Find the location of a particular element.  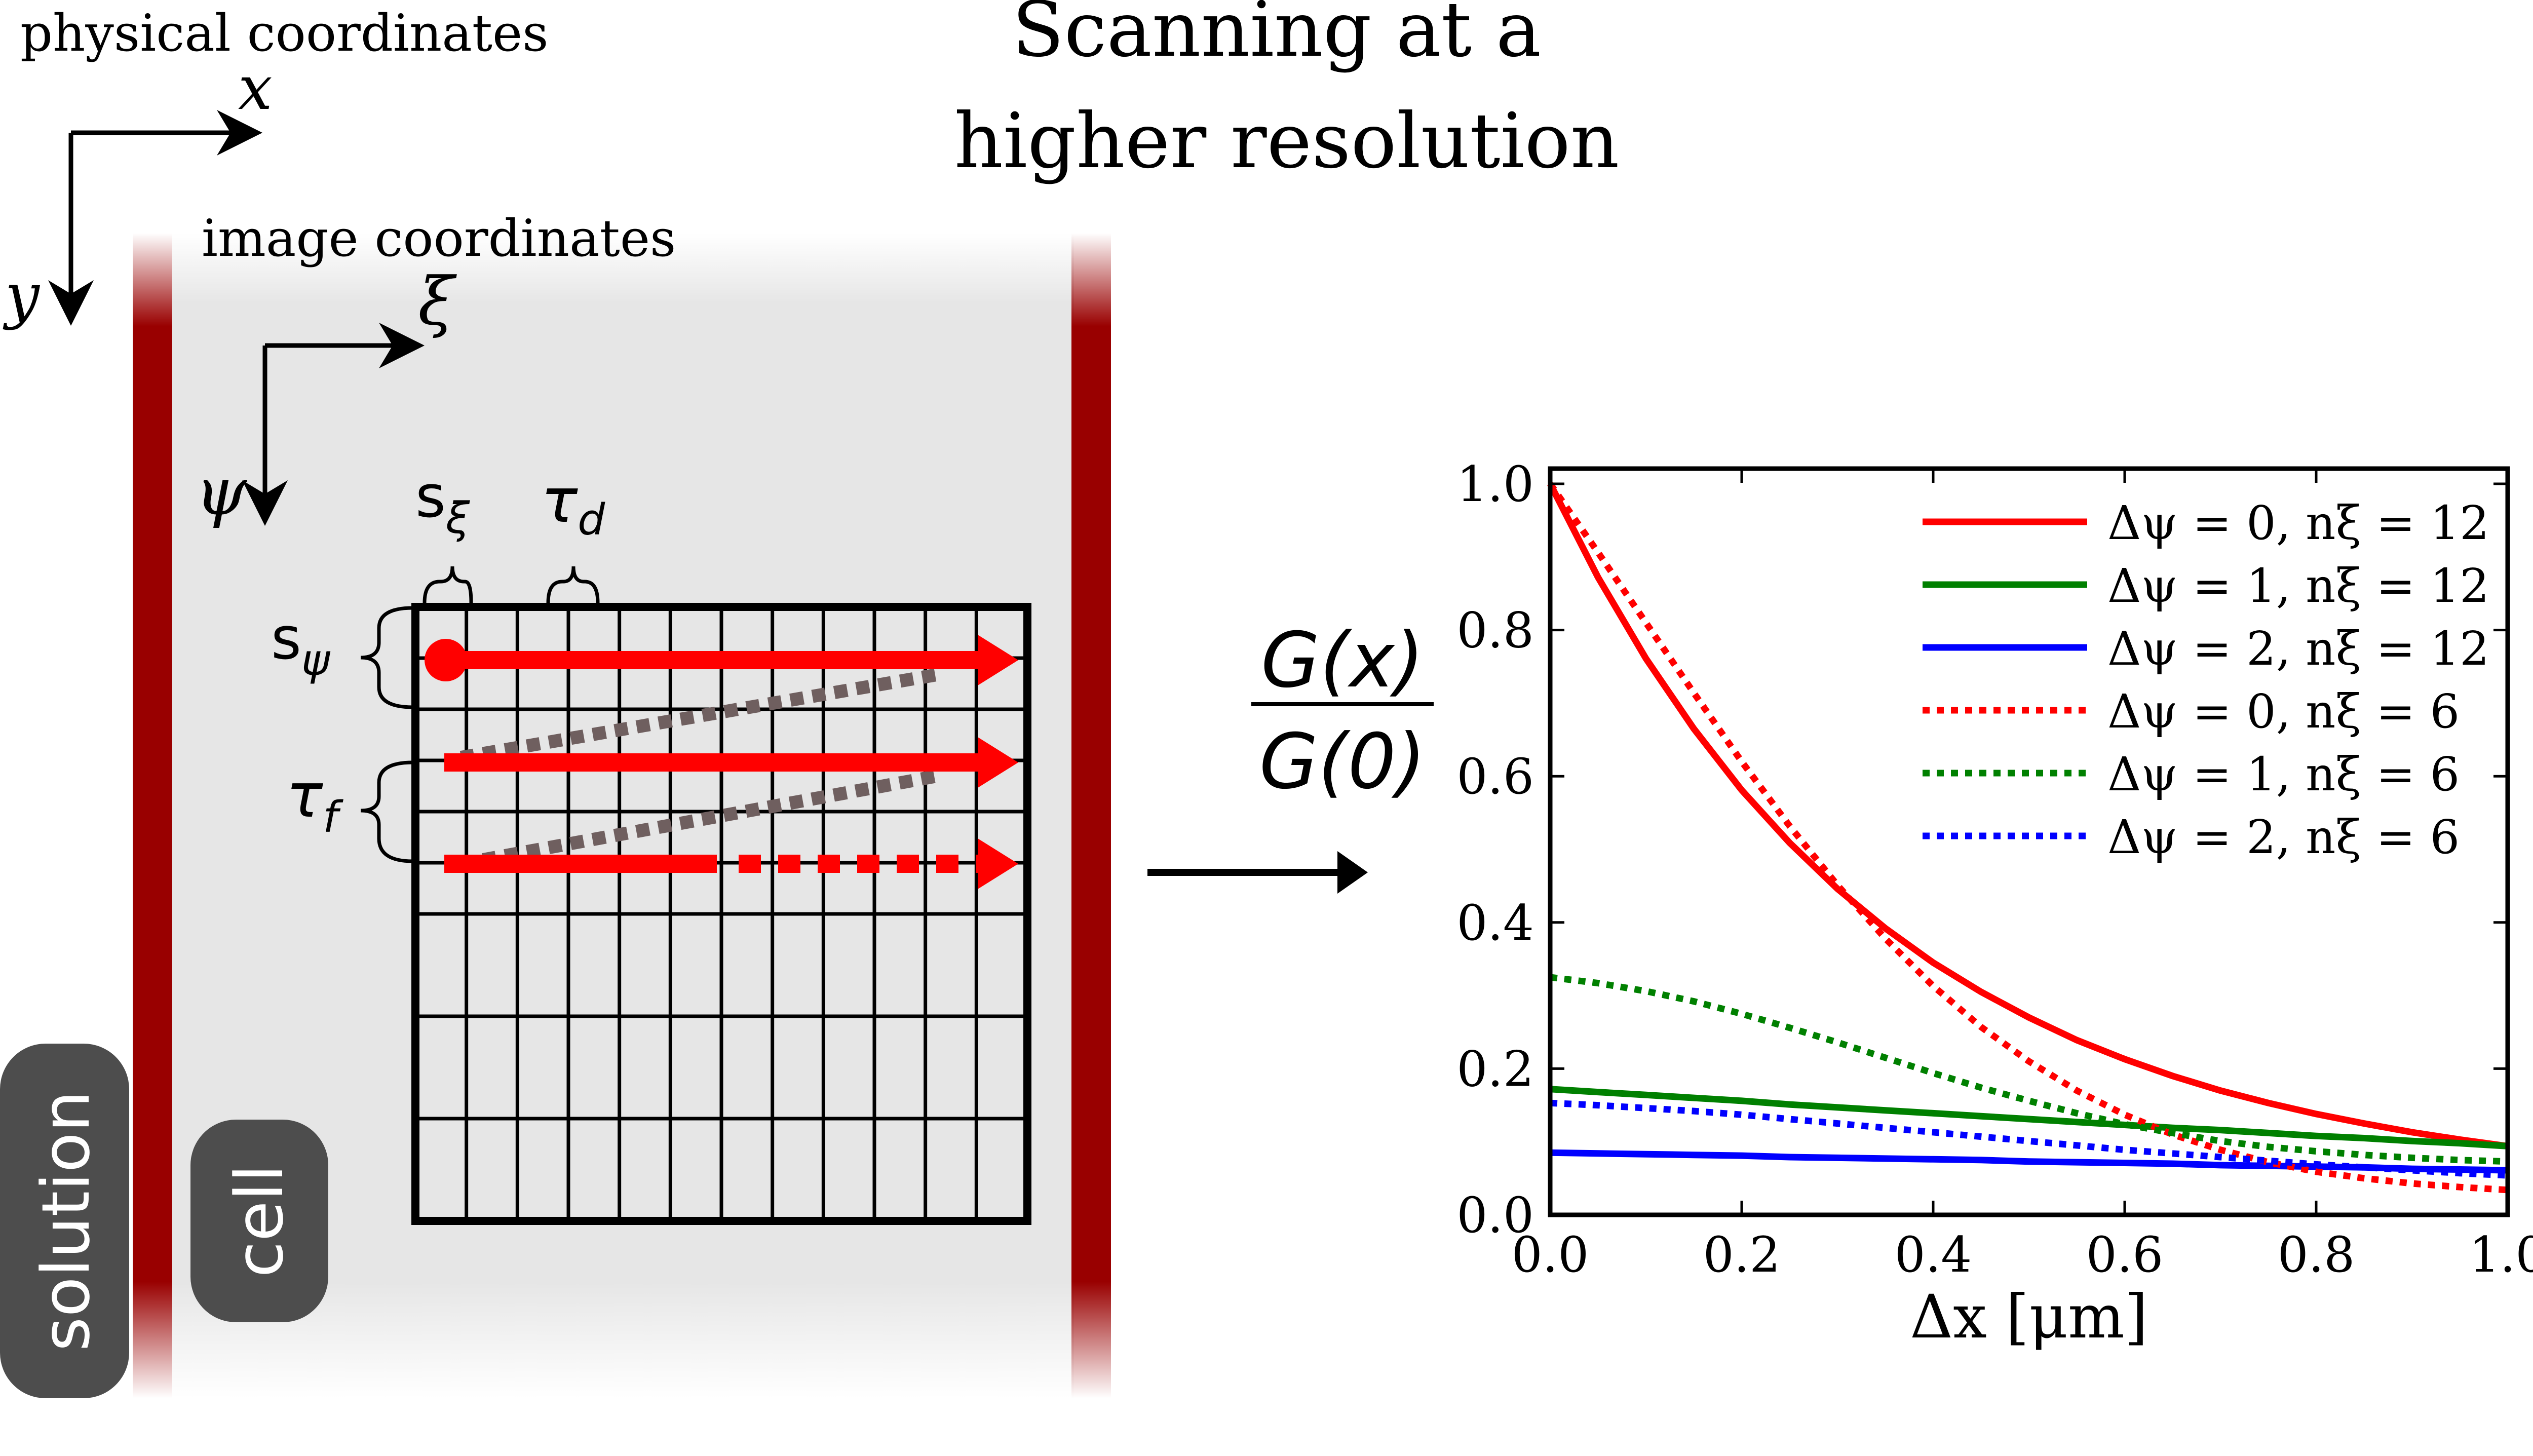

x-tick-label: 0.4 is located at coordinates (1934, 1255).